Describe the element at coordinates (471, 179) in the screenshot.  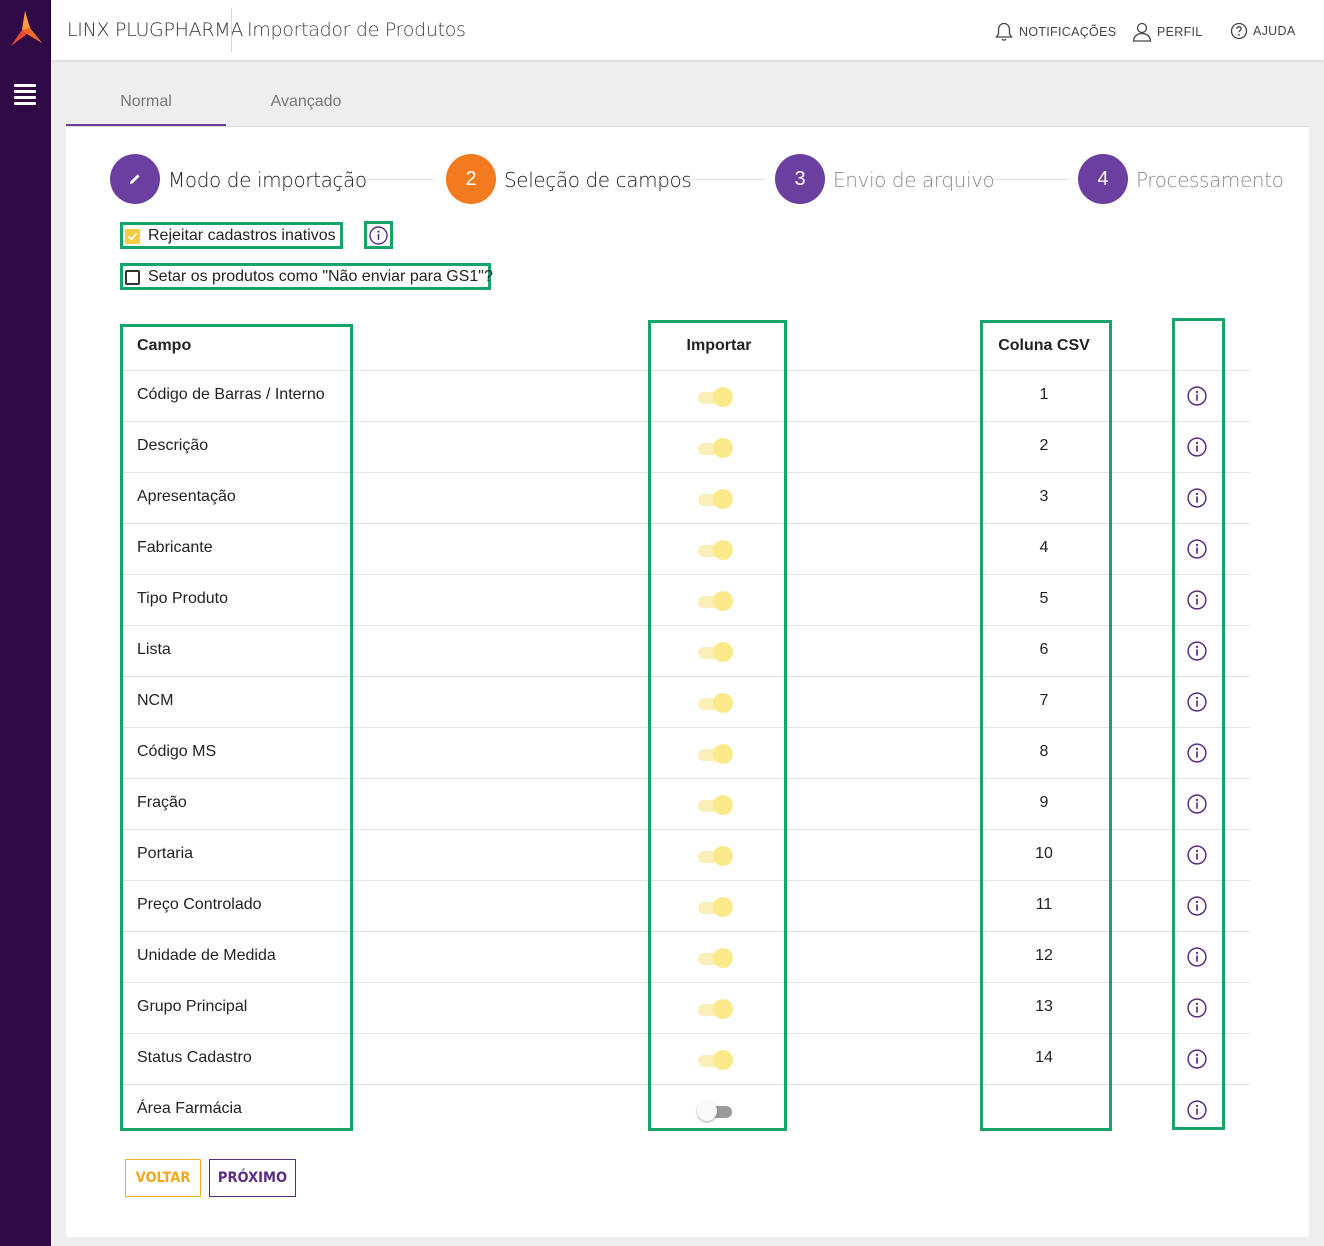
I see `step-2-circle: 2` at that location.